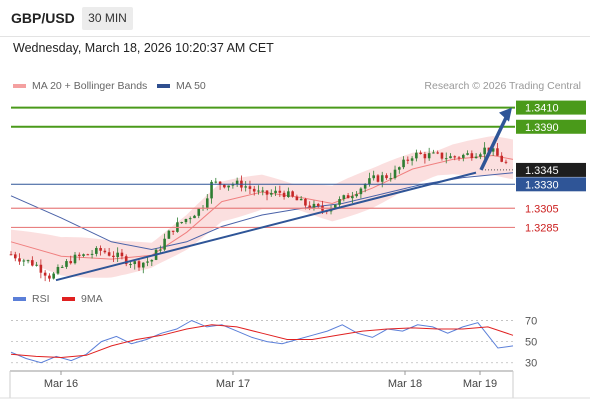 Image resolution: width=590 pixels, height=400 pixels. I want to click on rsi-panel: 70 50 30, so click(273, 343).